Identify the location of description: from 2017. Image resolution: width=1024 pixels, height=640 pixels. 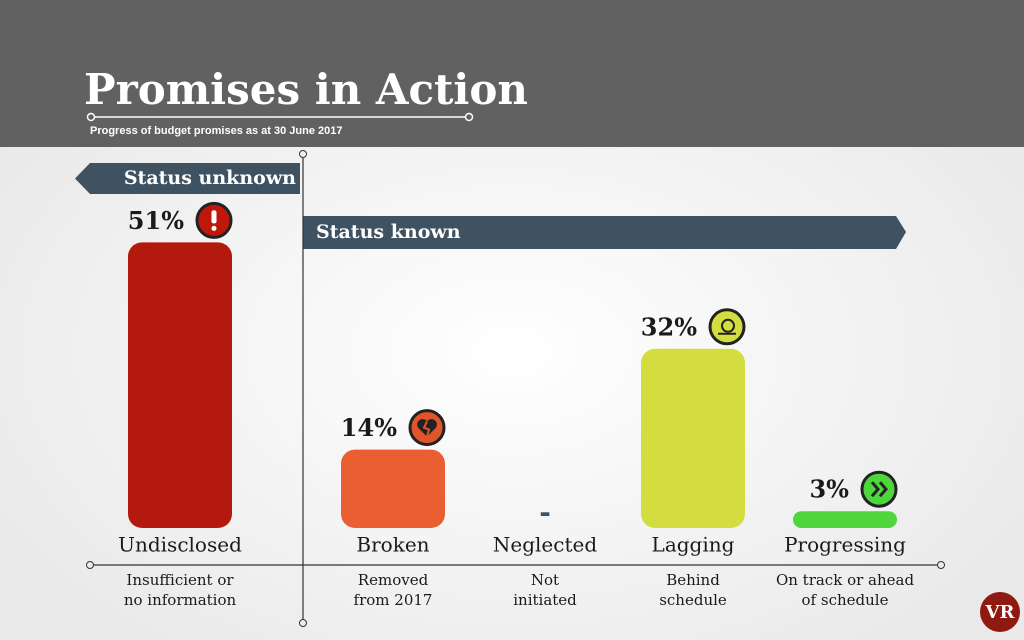
(393, 600).